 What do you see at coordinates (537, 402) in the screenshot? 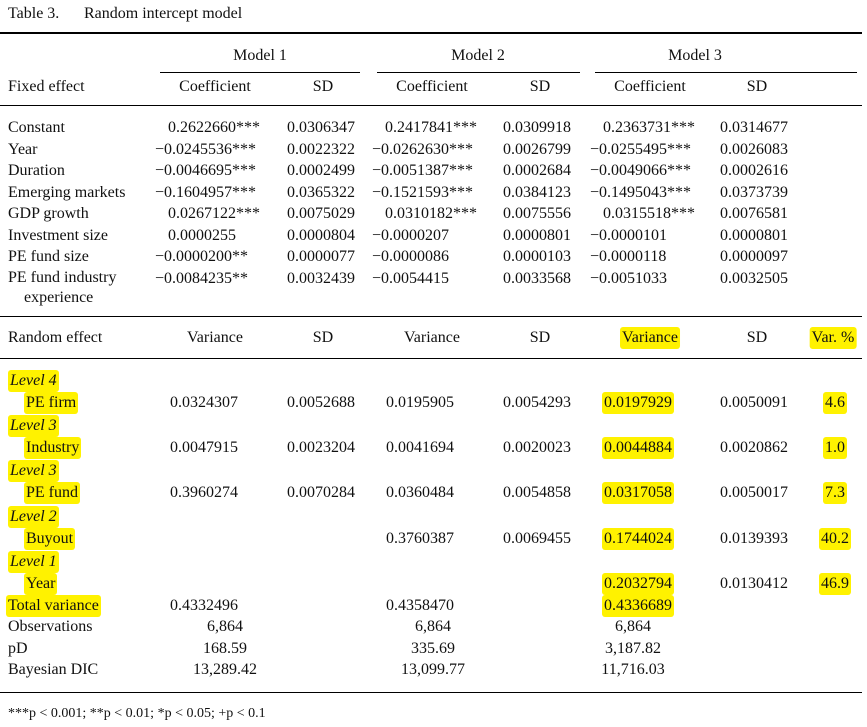
I see `sd: 0.0054293` at bounding box center [537, 402].